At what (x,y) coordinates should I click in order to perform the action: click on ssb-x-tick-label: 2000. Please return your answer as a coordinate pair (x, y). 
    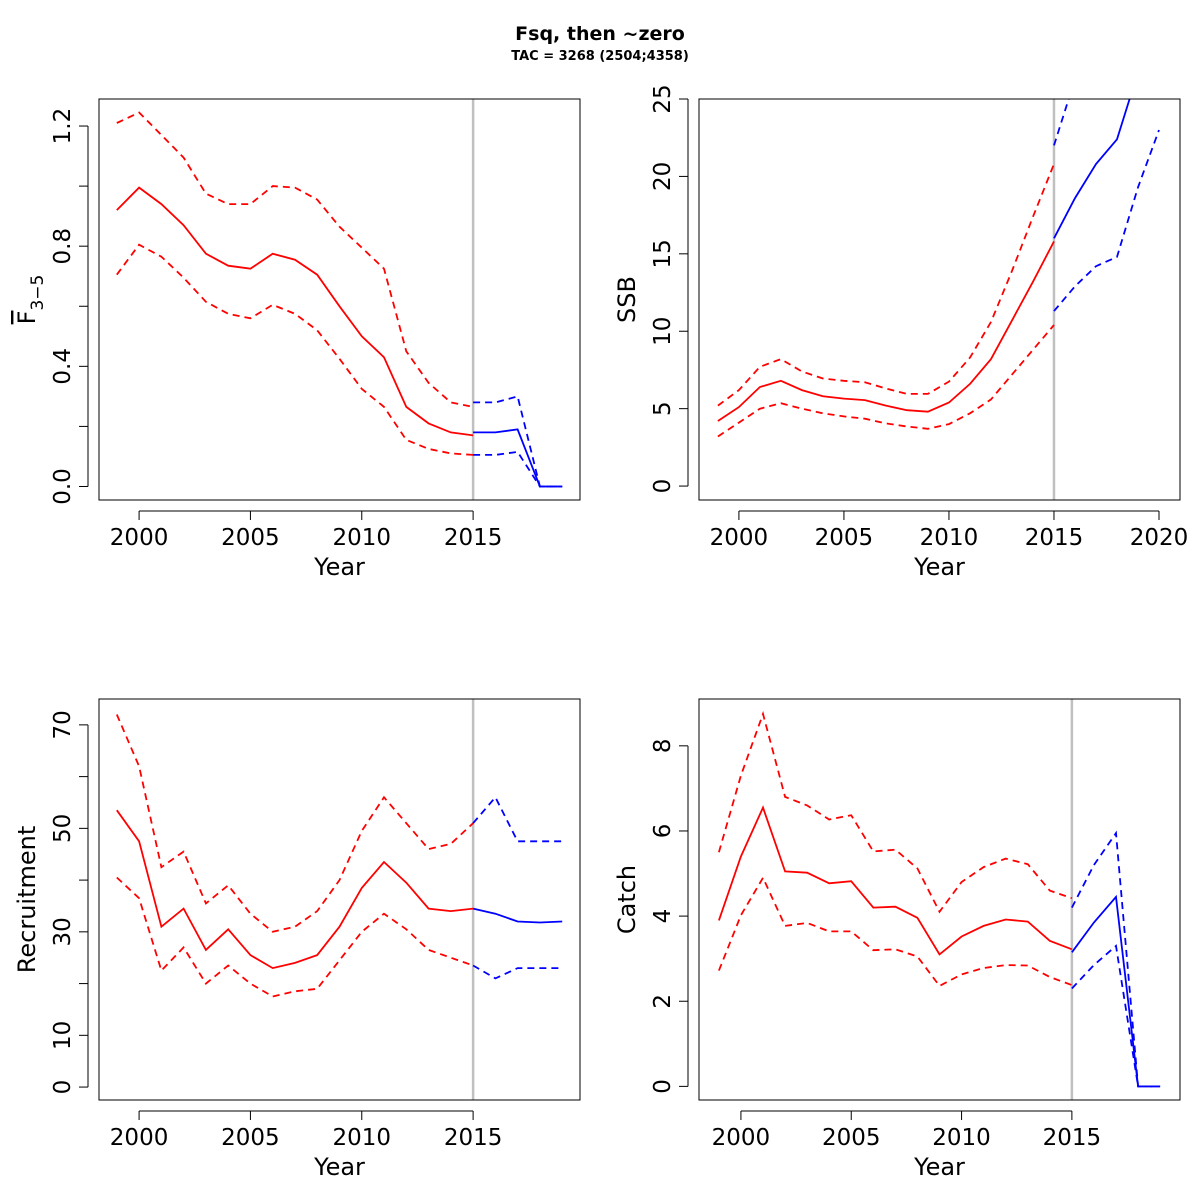
    Looking at the image, I should click on (739, 538).